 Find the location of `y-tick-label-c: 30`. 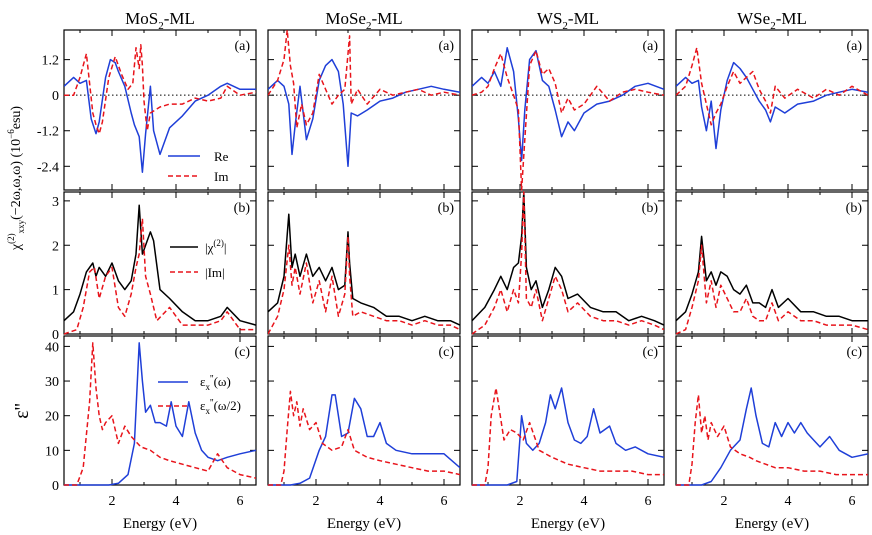

y-tick-label-c: 30 is located at coordinates (52, 382).